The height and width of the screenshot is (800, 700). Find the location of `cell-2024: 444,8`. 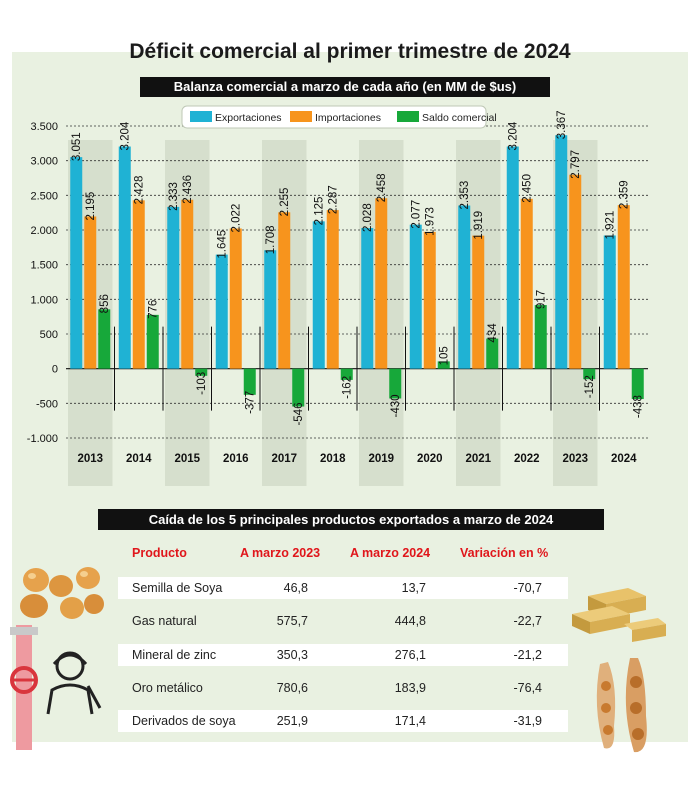

cell-2024: 444,8 is located at coordinates (410, 621).